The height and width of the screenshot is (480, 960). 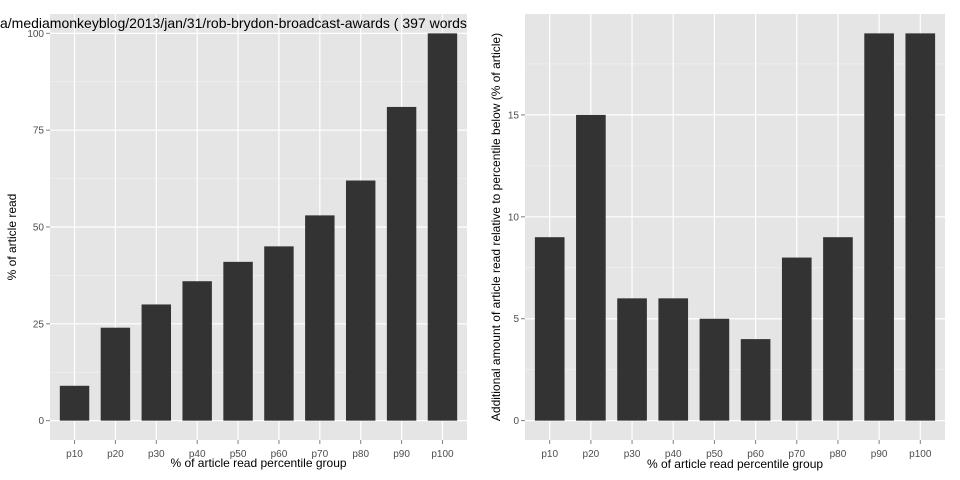 What do you see at coordinates (514, 115) in the screenshot?
I see `y-tick-label: 15` at bounding box center [514, 115].